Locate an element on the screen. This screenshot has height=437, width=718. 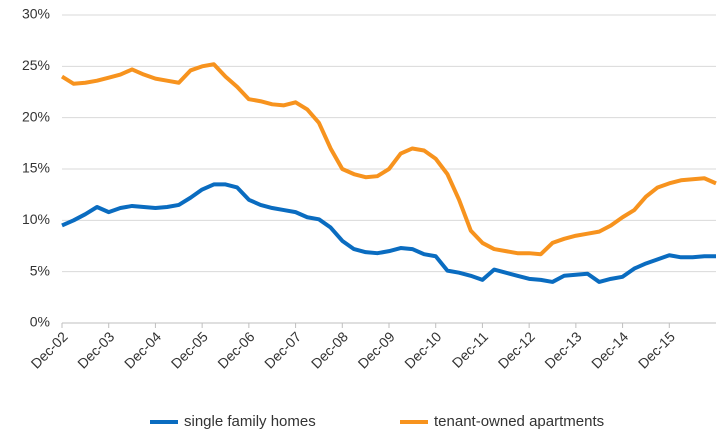
x-tick-label: Dec-03 is located at coordinates (95, 349).